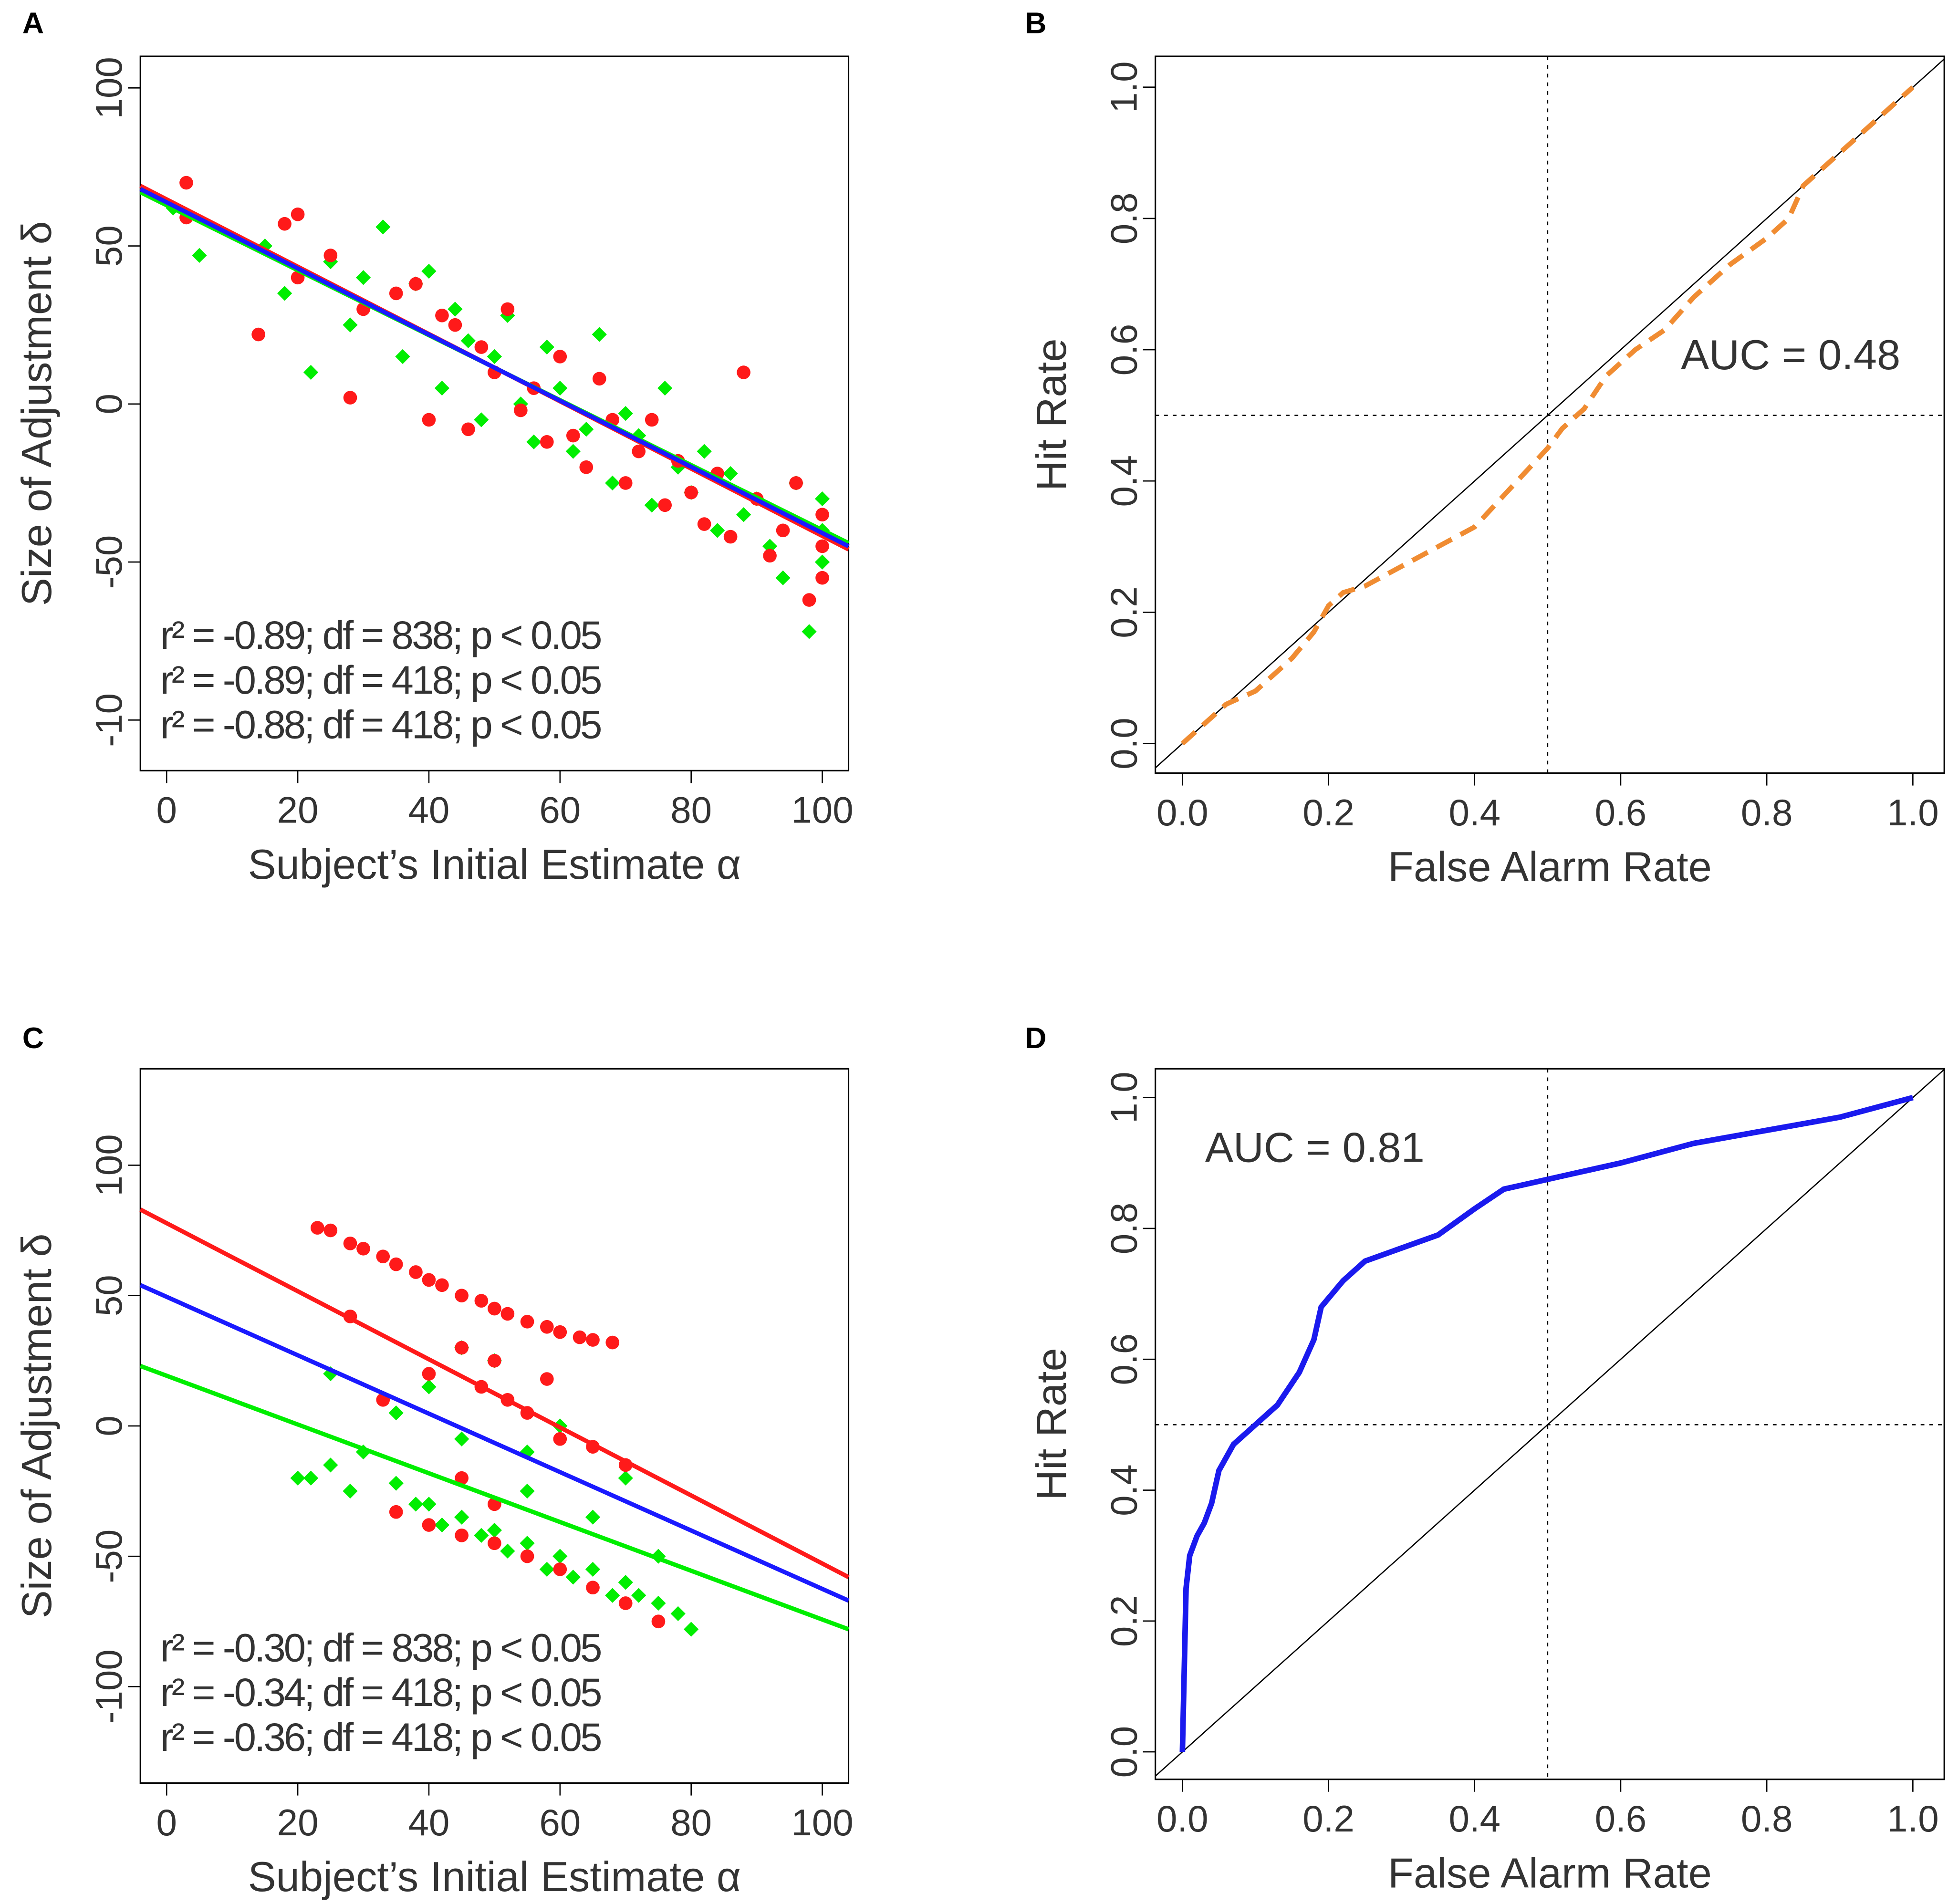 Image resolution: width=1948 pixels, height=1904 pixels. What do you see at coordinates (380, 1647) in the screenshot?
I see `stat-annotation: r² = -0.30; df = 838; p < 0.05` at bounding box center [380, 1647].